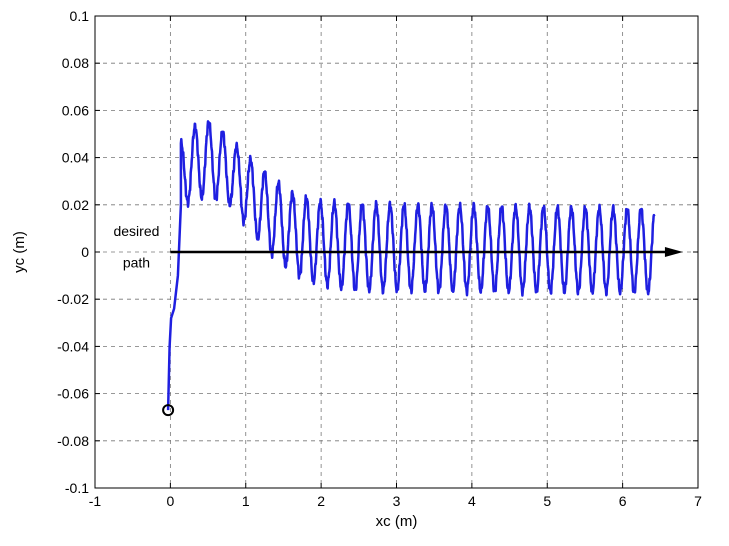  What do you see at coordinates (397, 501) in the screenshot?
I see `x-tick-label: 3` at bounding box center [397, 501].